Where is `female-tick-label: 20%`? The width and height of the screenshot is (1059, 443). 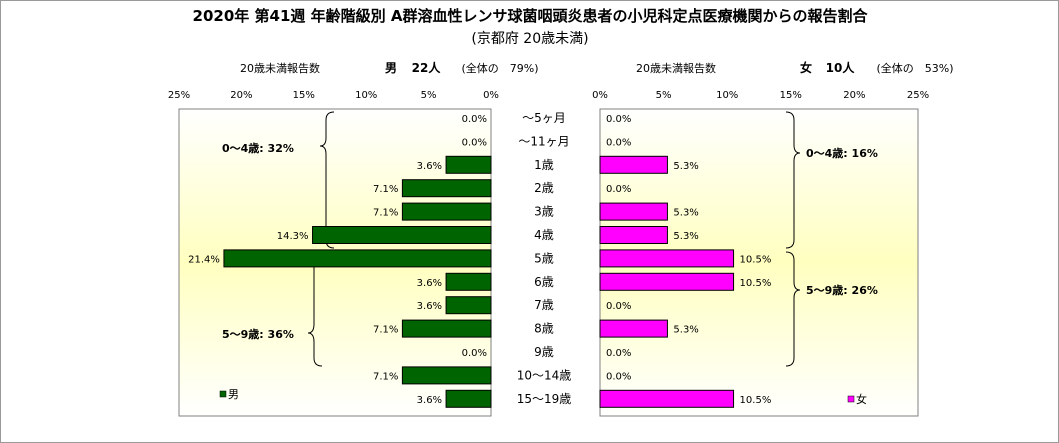
female-tick-label: 20% is located at coordinates (854, 95).